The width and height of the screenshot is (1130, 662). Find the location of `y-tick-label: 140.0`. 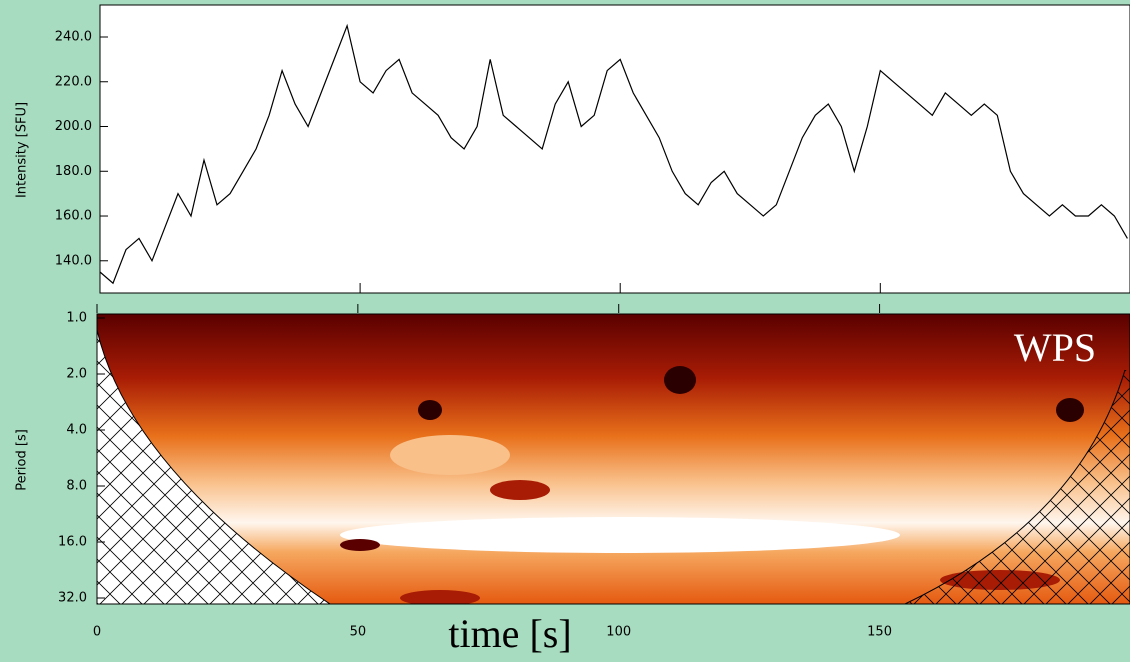

y-tick-label: 140.0 is located at coordinates (73, 260).